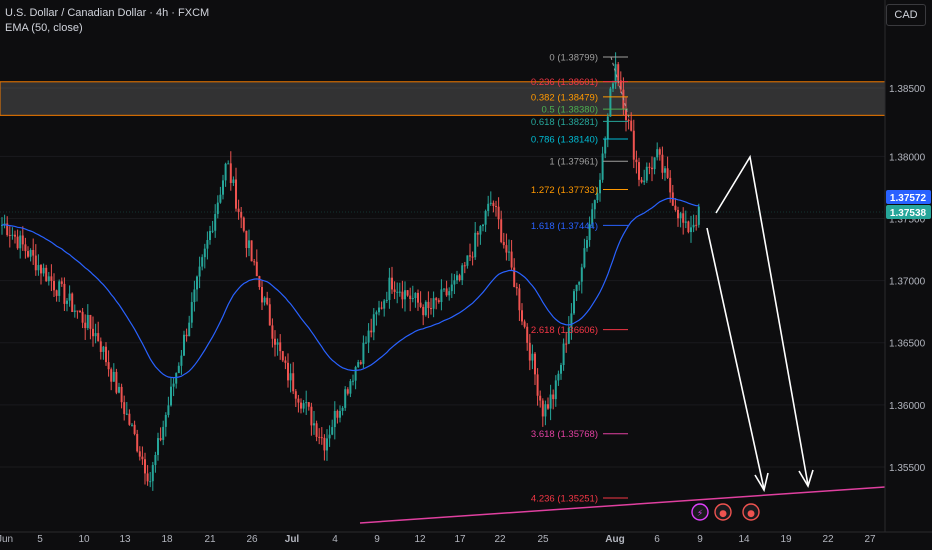 The height and width of the screenshot is (550, 932). I want to click on x-tick-label: 6, so click(657, 539).